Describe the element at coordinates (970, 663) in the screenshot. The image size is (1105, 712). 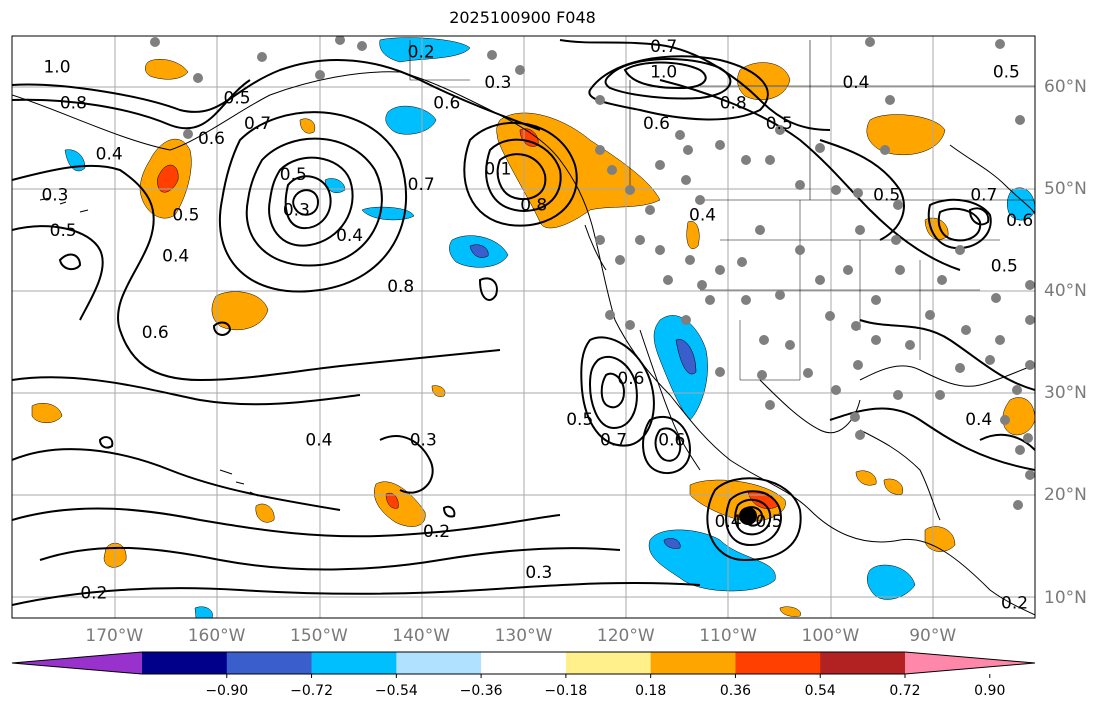
I see `colorbar-extend-high` at that location.